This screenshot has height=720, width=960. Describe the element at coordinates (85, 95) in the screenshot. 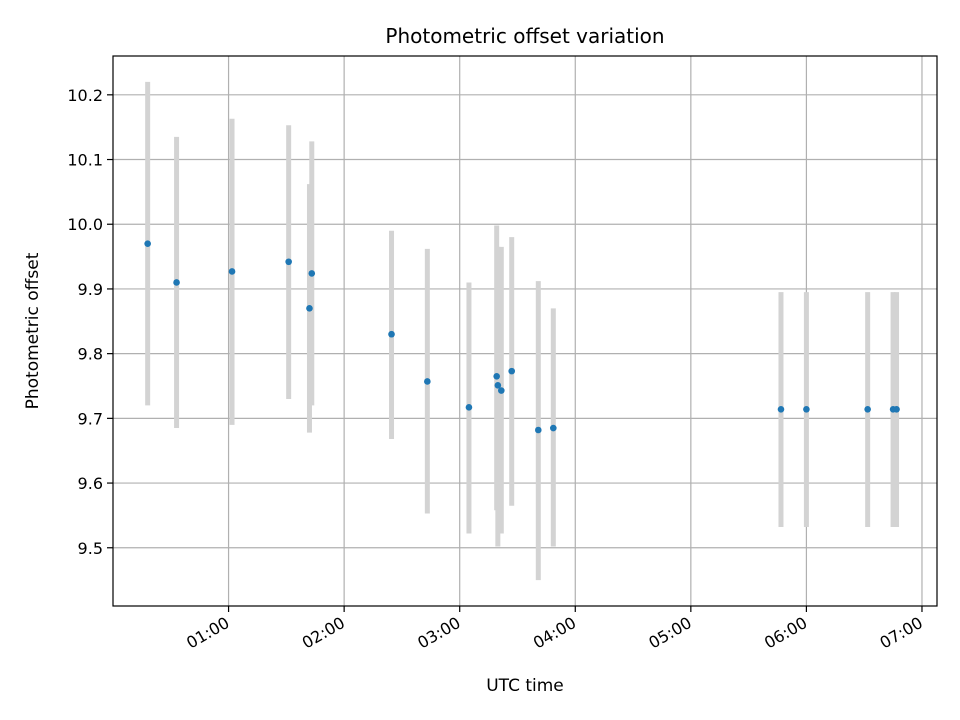

I see `y-tick-label: 10.2` at that location.